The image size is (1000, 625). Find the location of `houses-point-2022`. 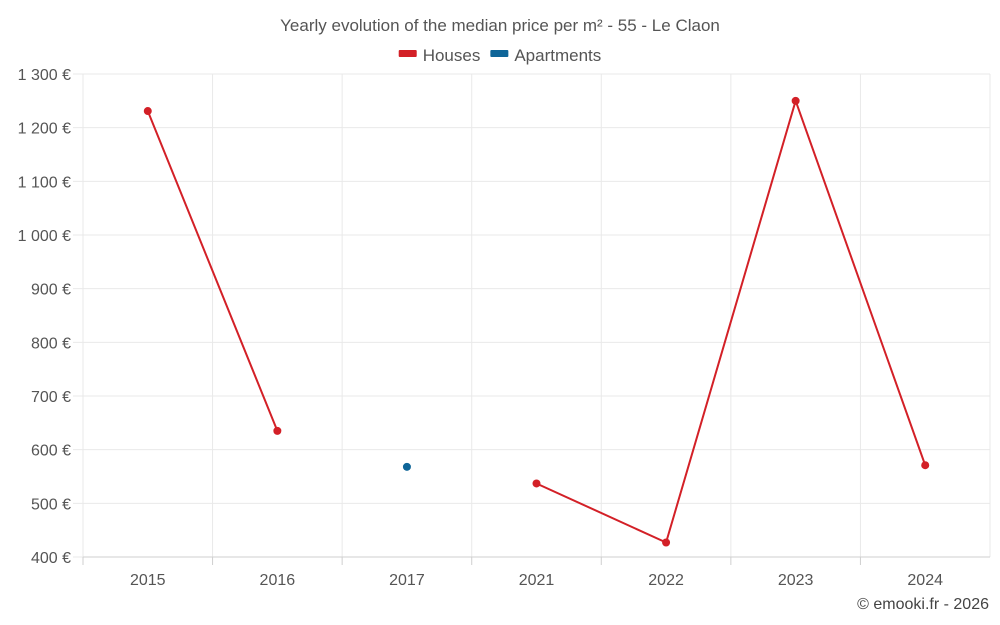

houses-point-2022 is located at coordinates (666, 542).